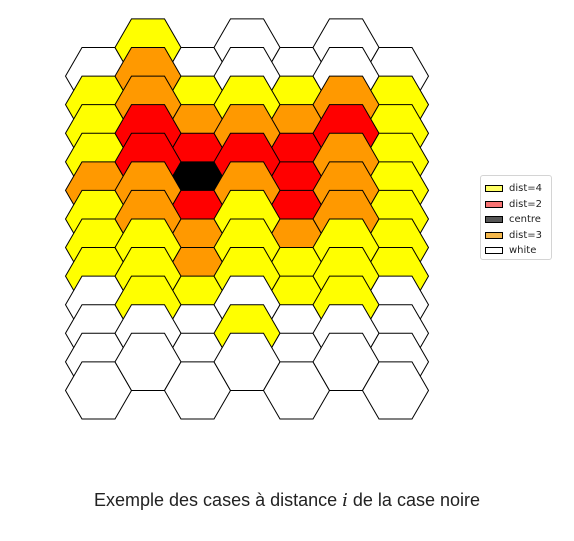 The height and width of the screenshot is (541, 574). I want to click on legend-label: white, so click(523, 251).